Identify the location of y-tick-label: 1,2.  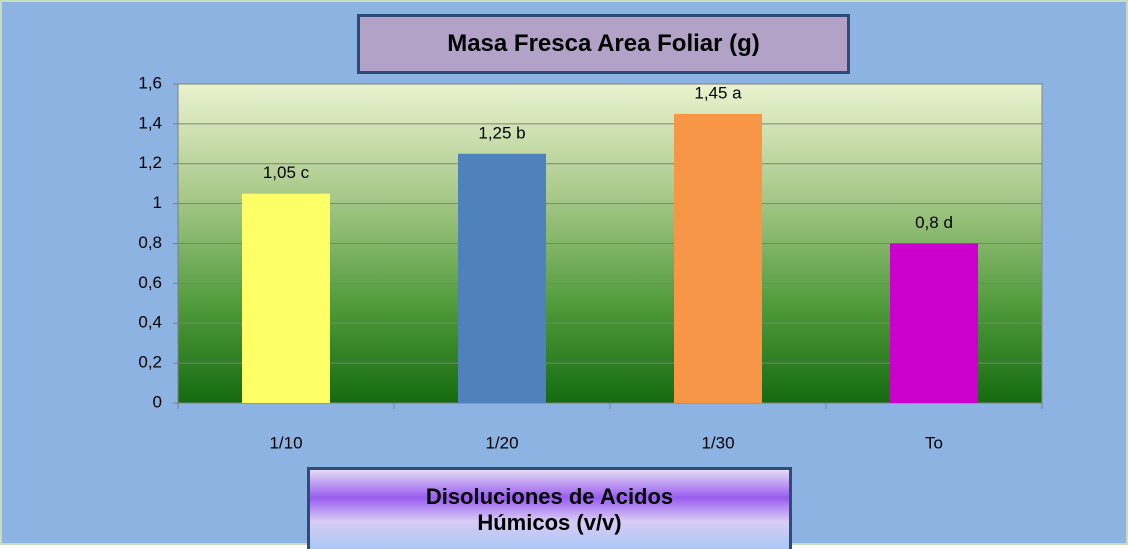
(150, 162).